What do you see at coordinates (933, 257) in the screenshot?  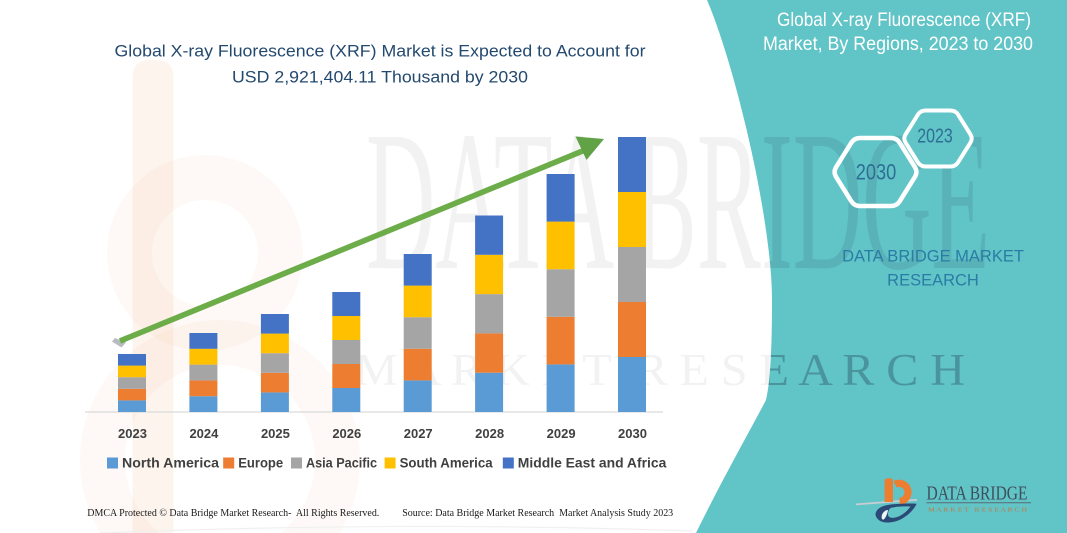 I see `svg-text: DATA BRIDGE MARKET` at bounding box center [933, 257].